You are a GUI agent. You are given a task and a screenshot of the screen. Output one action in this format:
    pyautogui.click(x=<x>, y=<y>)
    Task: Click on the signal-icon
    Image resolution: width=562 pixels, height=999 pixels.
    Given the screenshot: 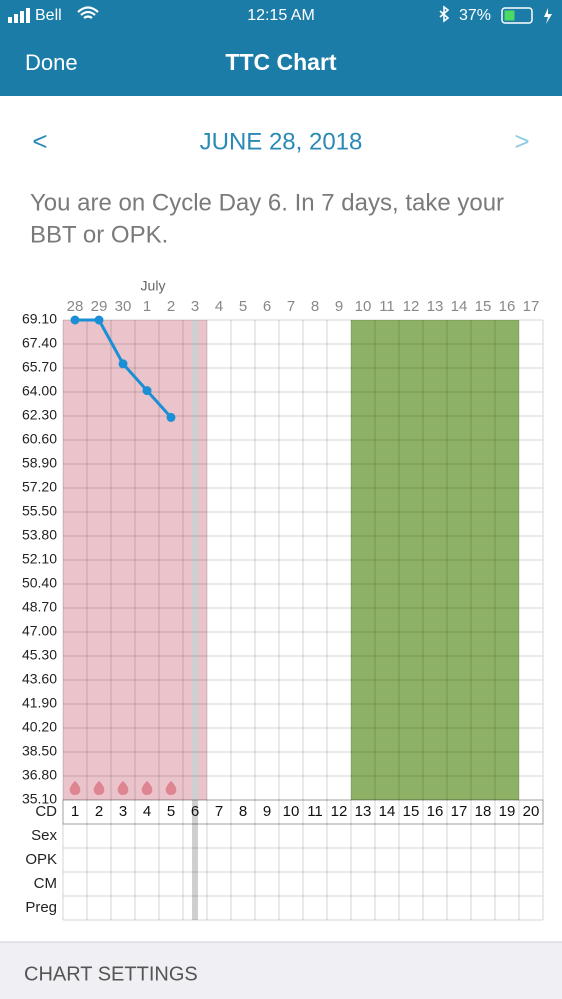 What is the action you would take?
    pyautogui.click(x=19, y=15)
    